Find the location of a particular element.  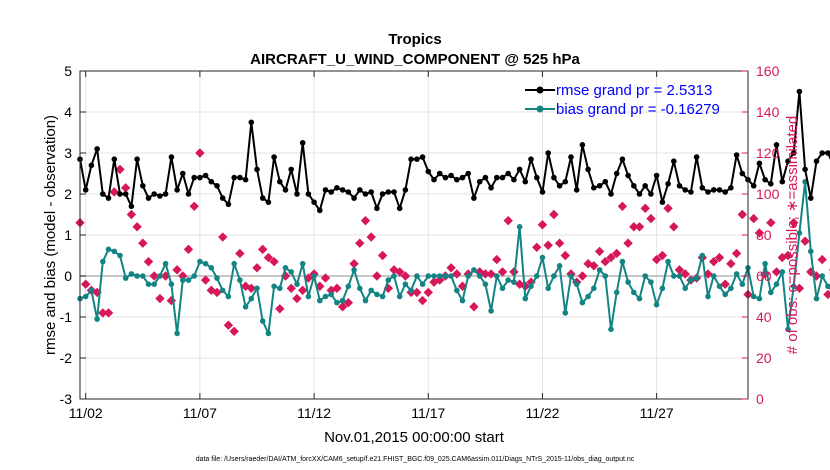

y-right-tick-label: 0 is located at coordinates (760, 399).